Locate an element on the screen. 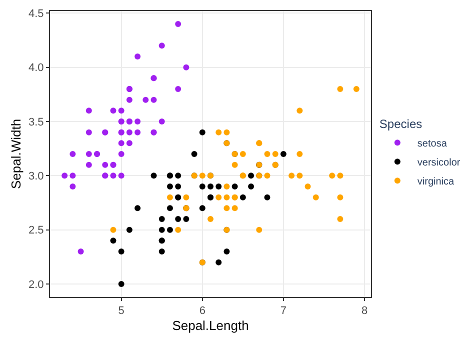 Image resolution: width=474 pixels, height=338 pixels. y-tick-label: 2.5 is located at coordinates (36, 230).